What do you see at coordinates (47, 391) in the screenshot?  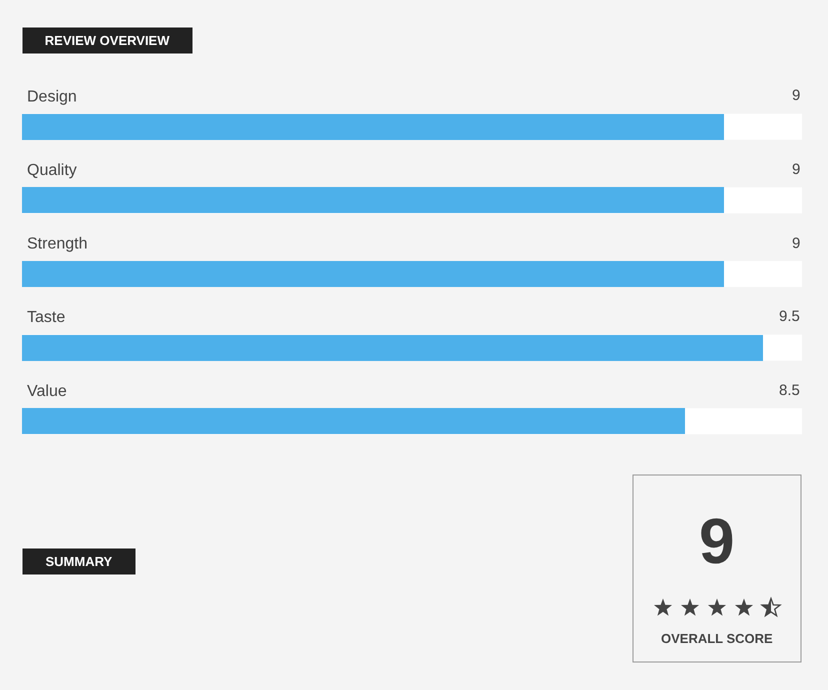 I see `y-tick-label: Value` at bounding box center [47, 391].